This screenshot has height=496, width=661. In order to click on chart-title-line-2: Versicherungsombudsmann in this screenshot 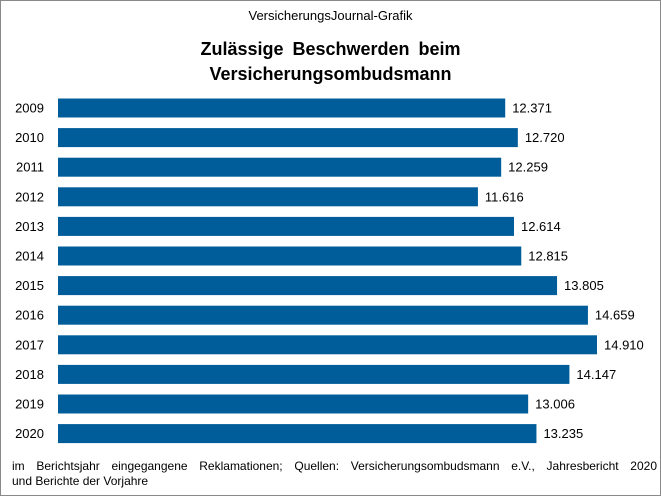, I will do `click(330, 74)`.